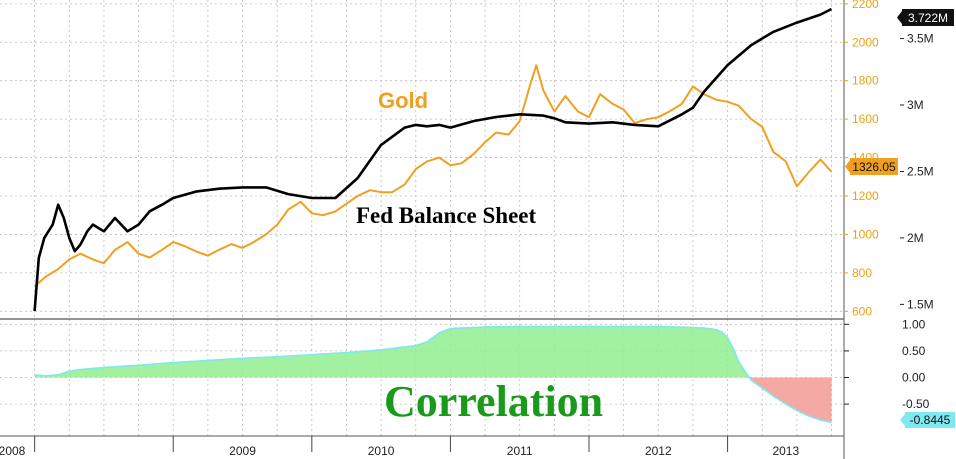 Image resolution: width=956 pixels, height=459 pixels. Describe the element at coordinates (865, 42) in the screenshot. I see `gold-tick-label: 2000` at that location.